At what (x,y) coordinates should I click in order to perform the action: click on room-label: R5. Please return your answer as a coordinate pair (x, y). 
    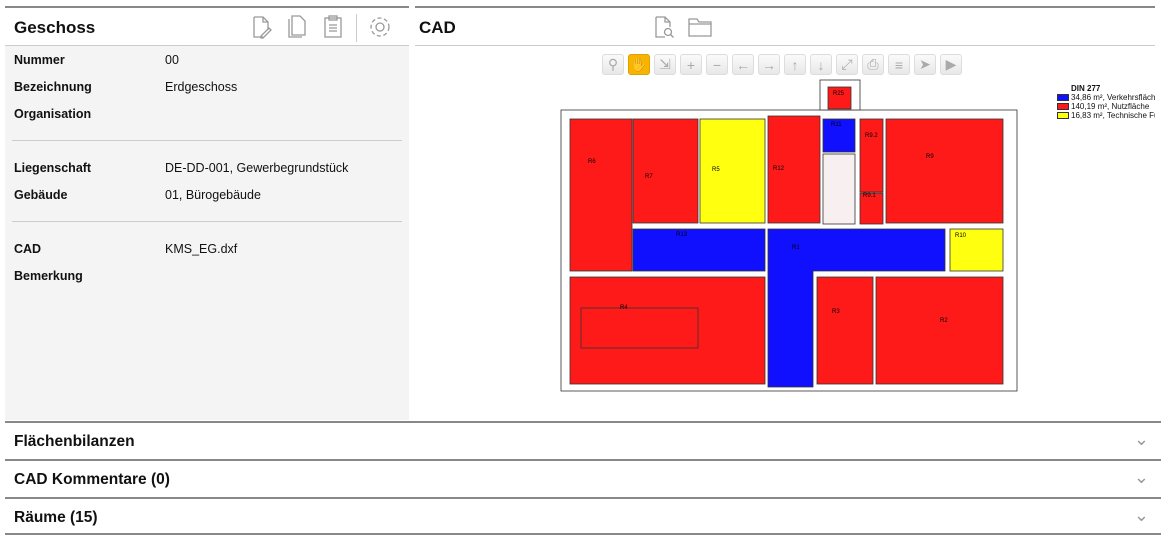
    Looking at the image, I should click on (716, 170).